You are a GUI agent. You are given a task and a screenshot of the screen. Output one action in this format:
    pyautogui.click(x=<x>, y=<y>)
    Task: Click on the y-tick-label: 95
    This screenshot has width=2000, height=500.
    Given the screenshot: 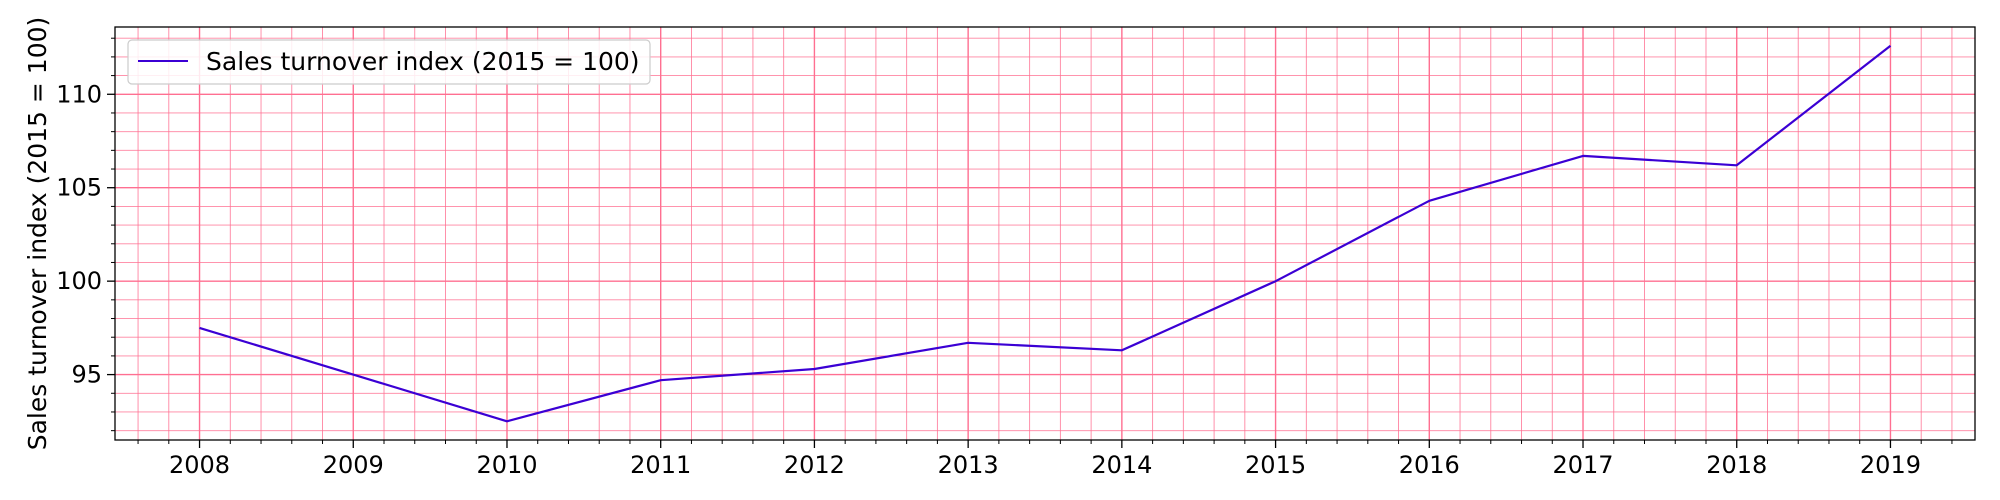 What is the action you would take?
    pyautogui.click(x=86, y=375)
    